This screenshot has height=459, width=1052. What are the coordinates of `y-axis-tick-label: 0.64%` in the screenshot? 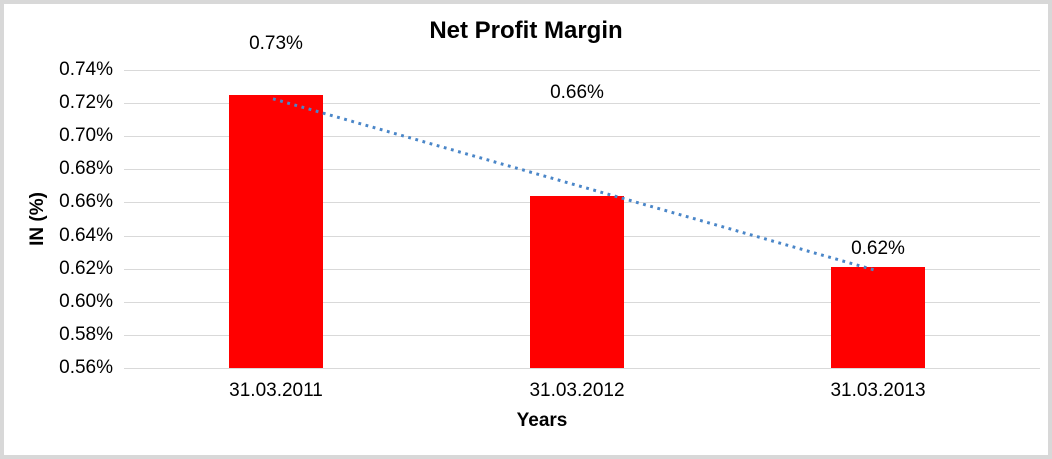 It's located at (86, 235).